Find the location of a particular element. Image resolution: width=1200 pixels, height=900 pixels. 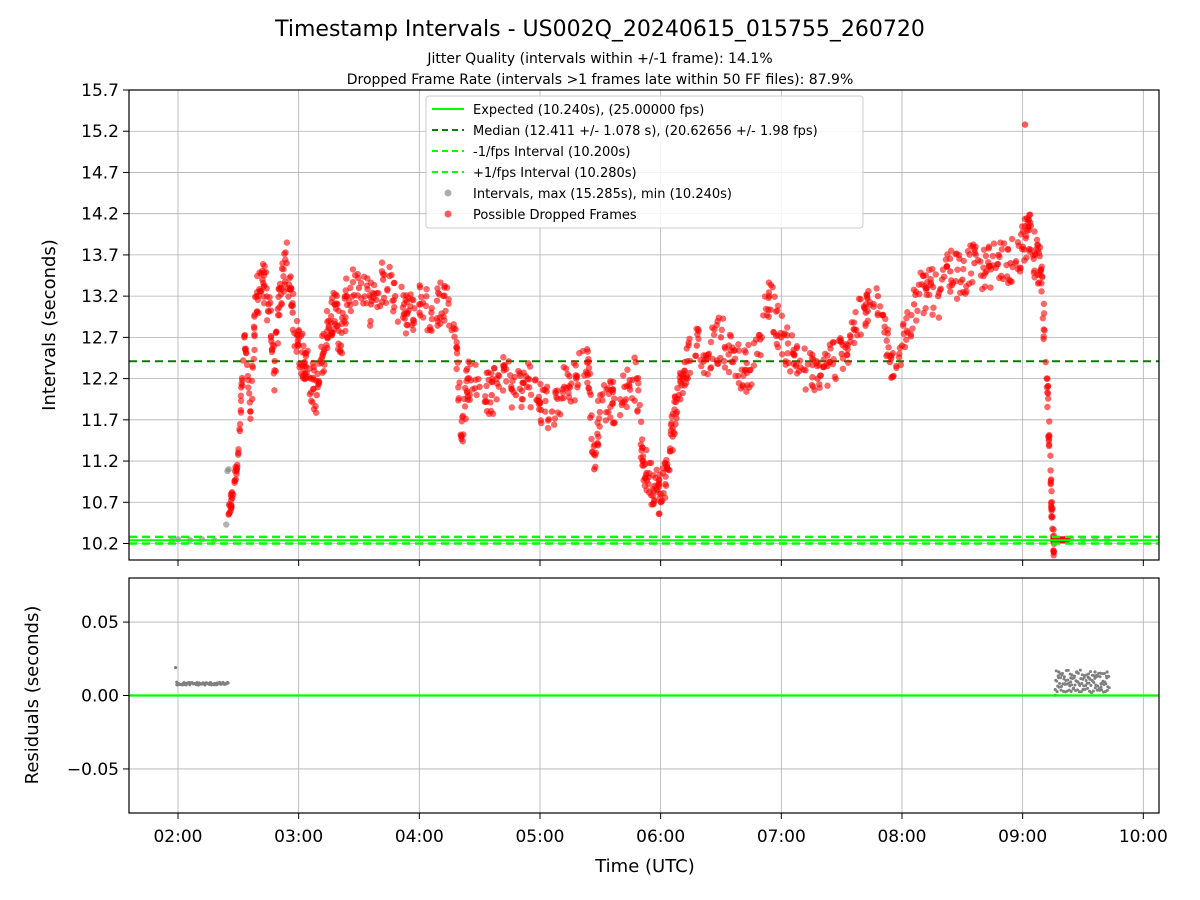

x-tick-label: 06:00 is located at coordinates (660, 837).